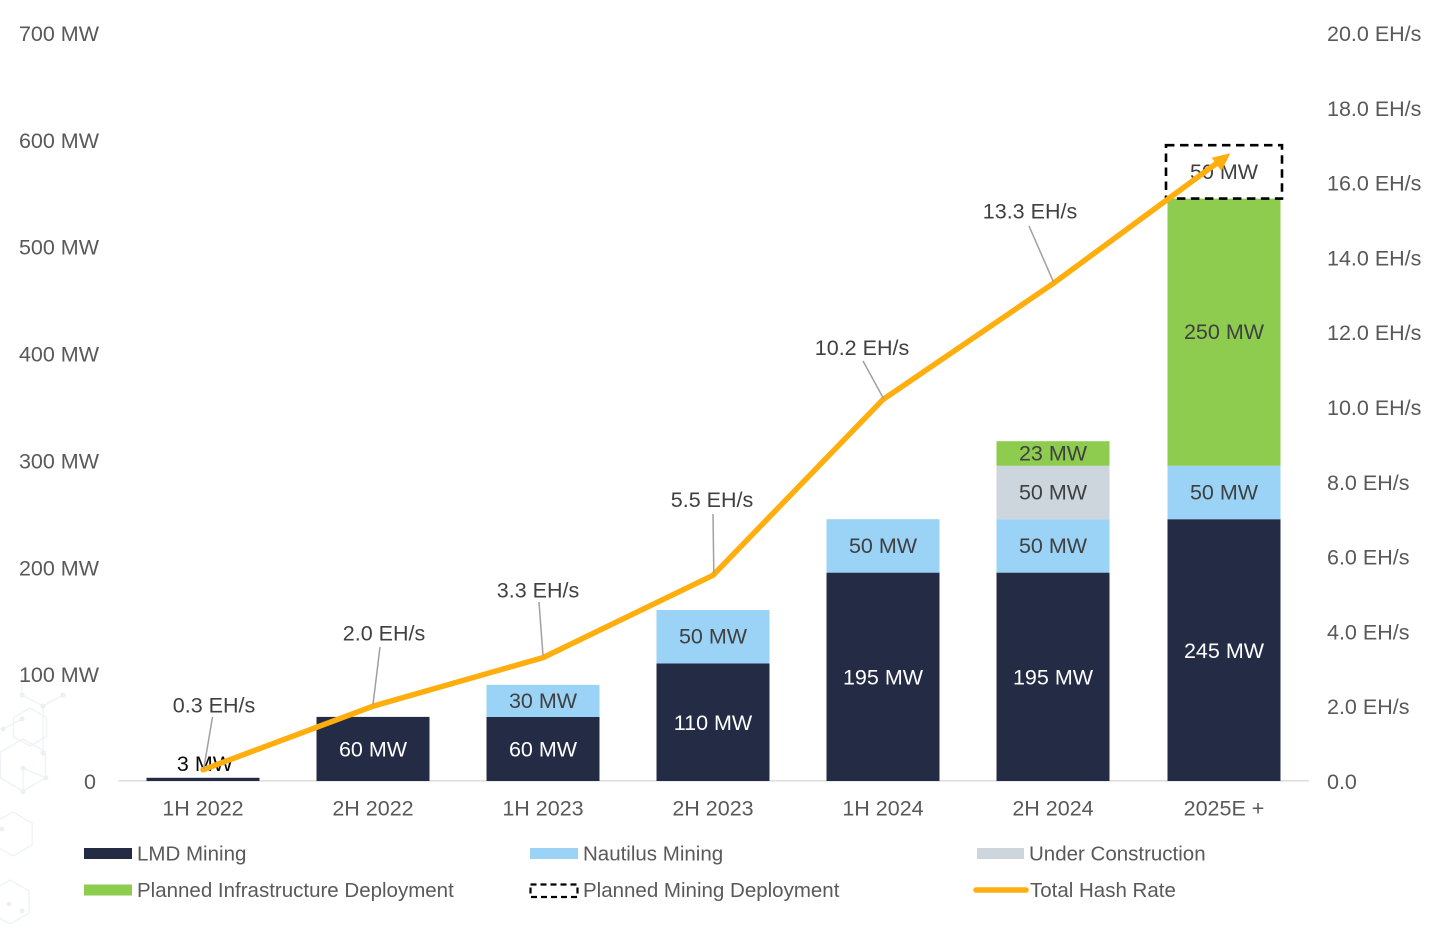 The image size is (1456, 929). What do you see at coordinates (542, 809) in the screenshot?
I see `svg-text: 1H 2023` at bounding box center [542, 809].